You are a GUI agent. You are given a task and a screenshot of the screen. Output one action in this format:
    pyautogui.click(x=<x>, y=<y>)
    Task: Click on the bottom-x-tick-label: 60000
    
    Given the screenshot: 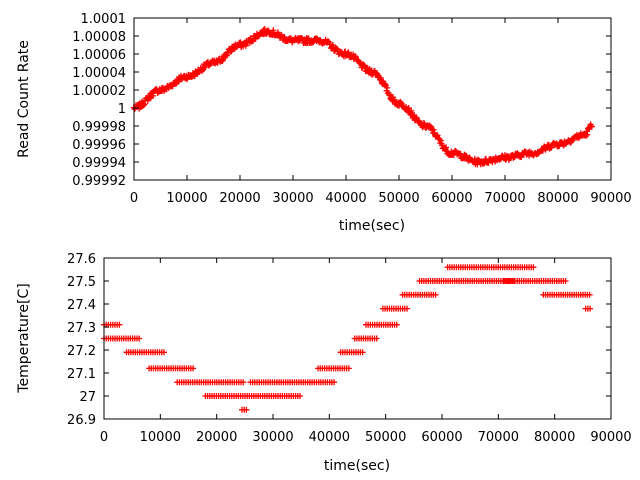 What is the action you would take?
    pyautogui.click(x=441, y=437)
    